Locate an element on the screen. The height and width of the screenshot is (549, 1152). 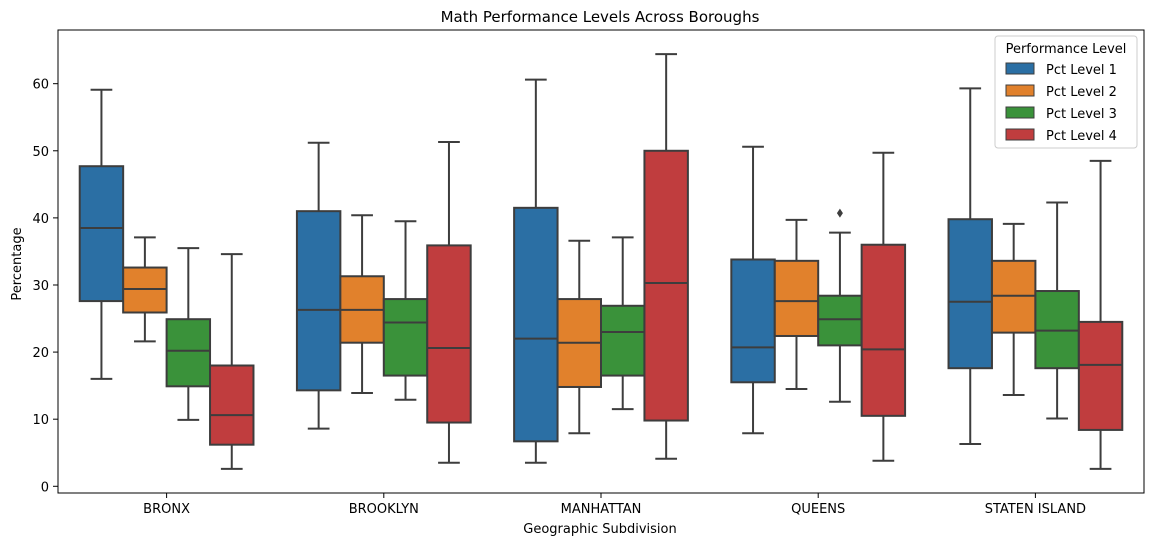
y-tick-label: 50 is located at coordinates (40, 152).